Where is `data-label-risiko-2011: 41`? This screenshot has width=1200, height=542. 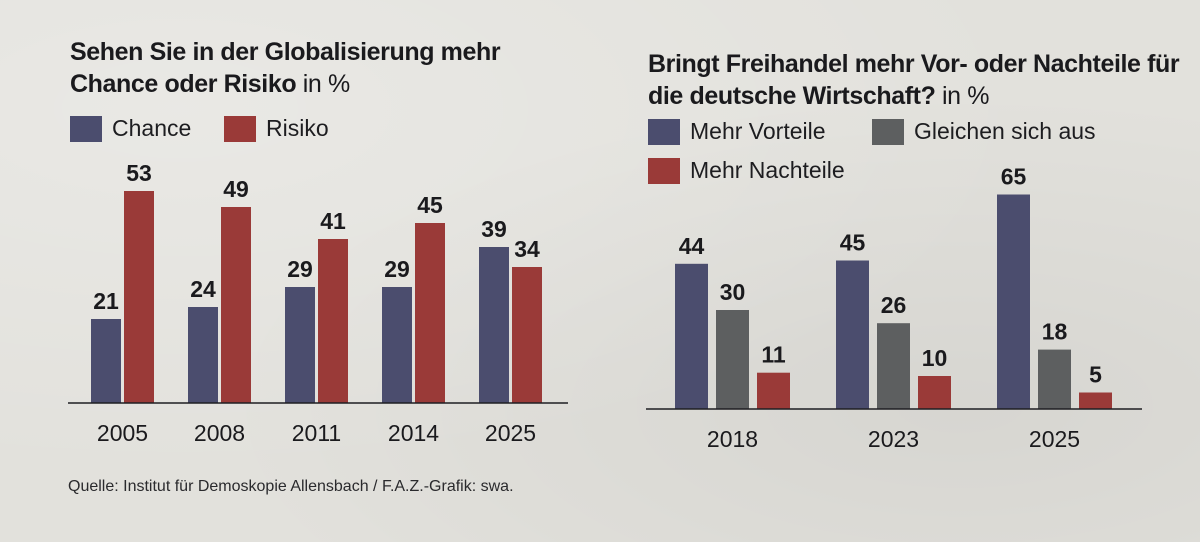
data-label-risiko-2011: 41 is located at coordinates (333, 221).